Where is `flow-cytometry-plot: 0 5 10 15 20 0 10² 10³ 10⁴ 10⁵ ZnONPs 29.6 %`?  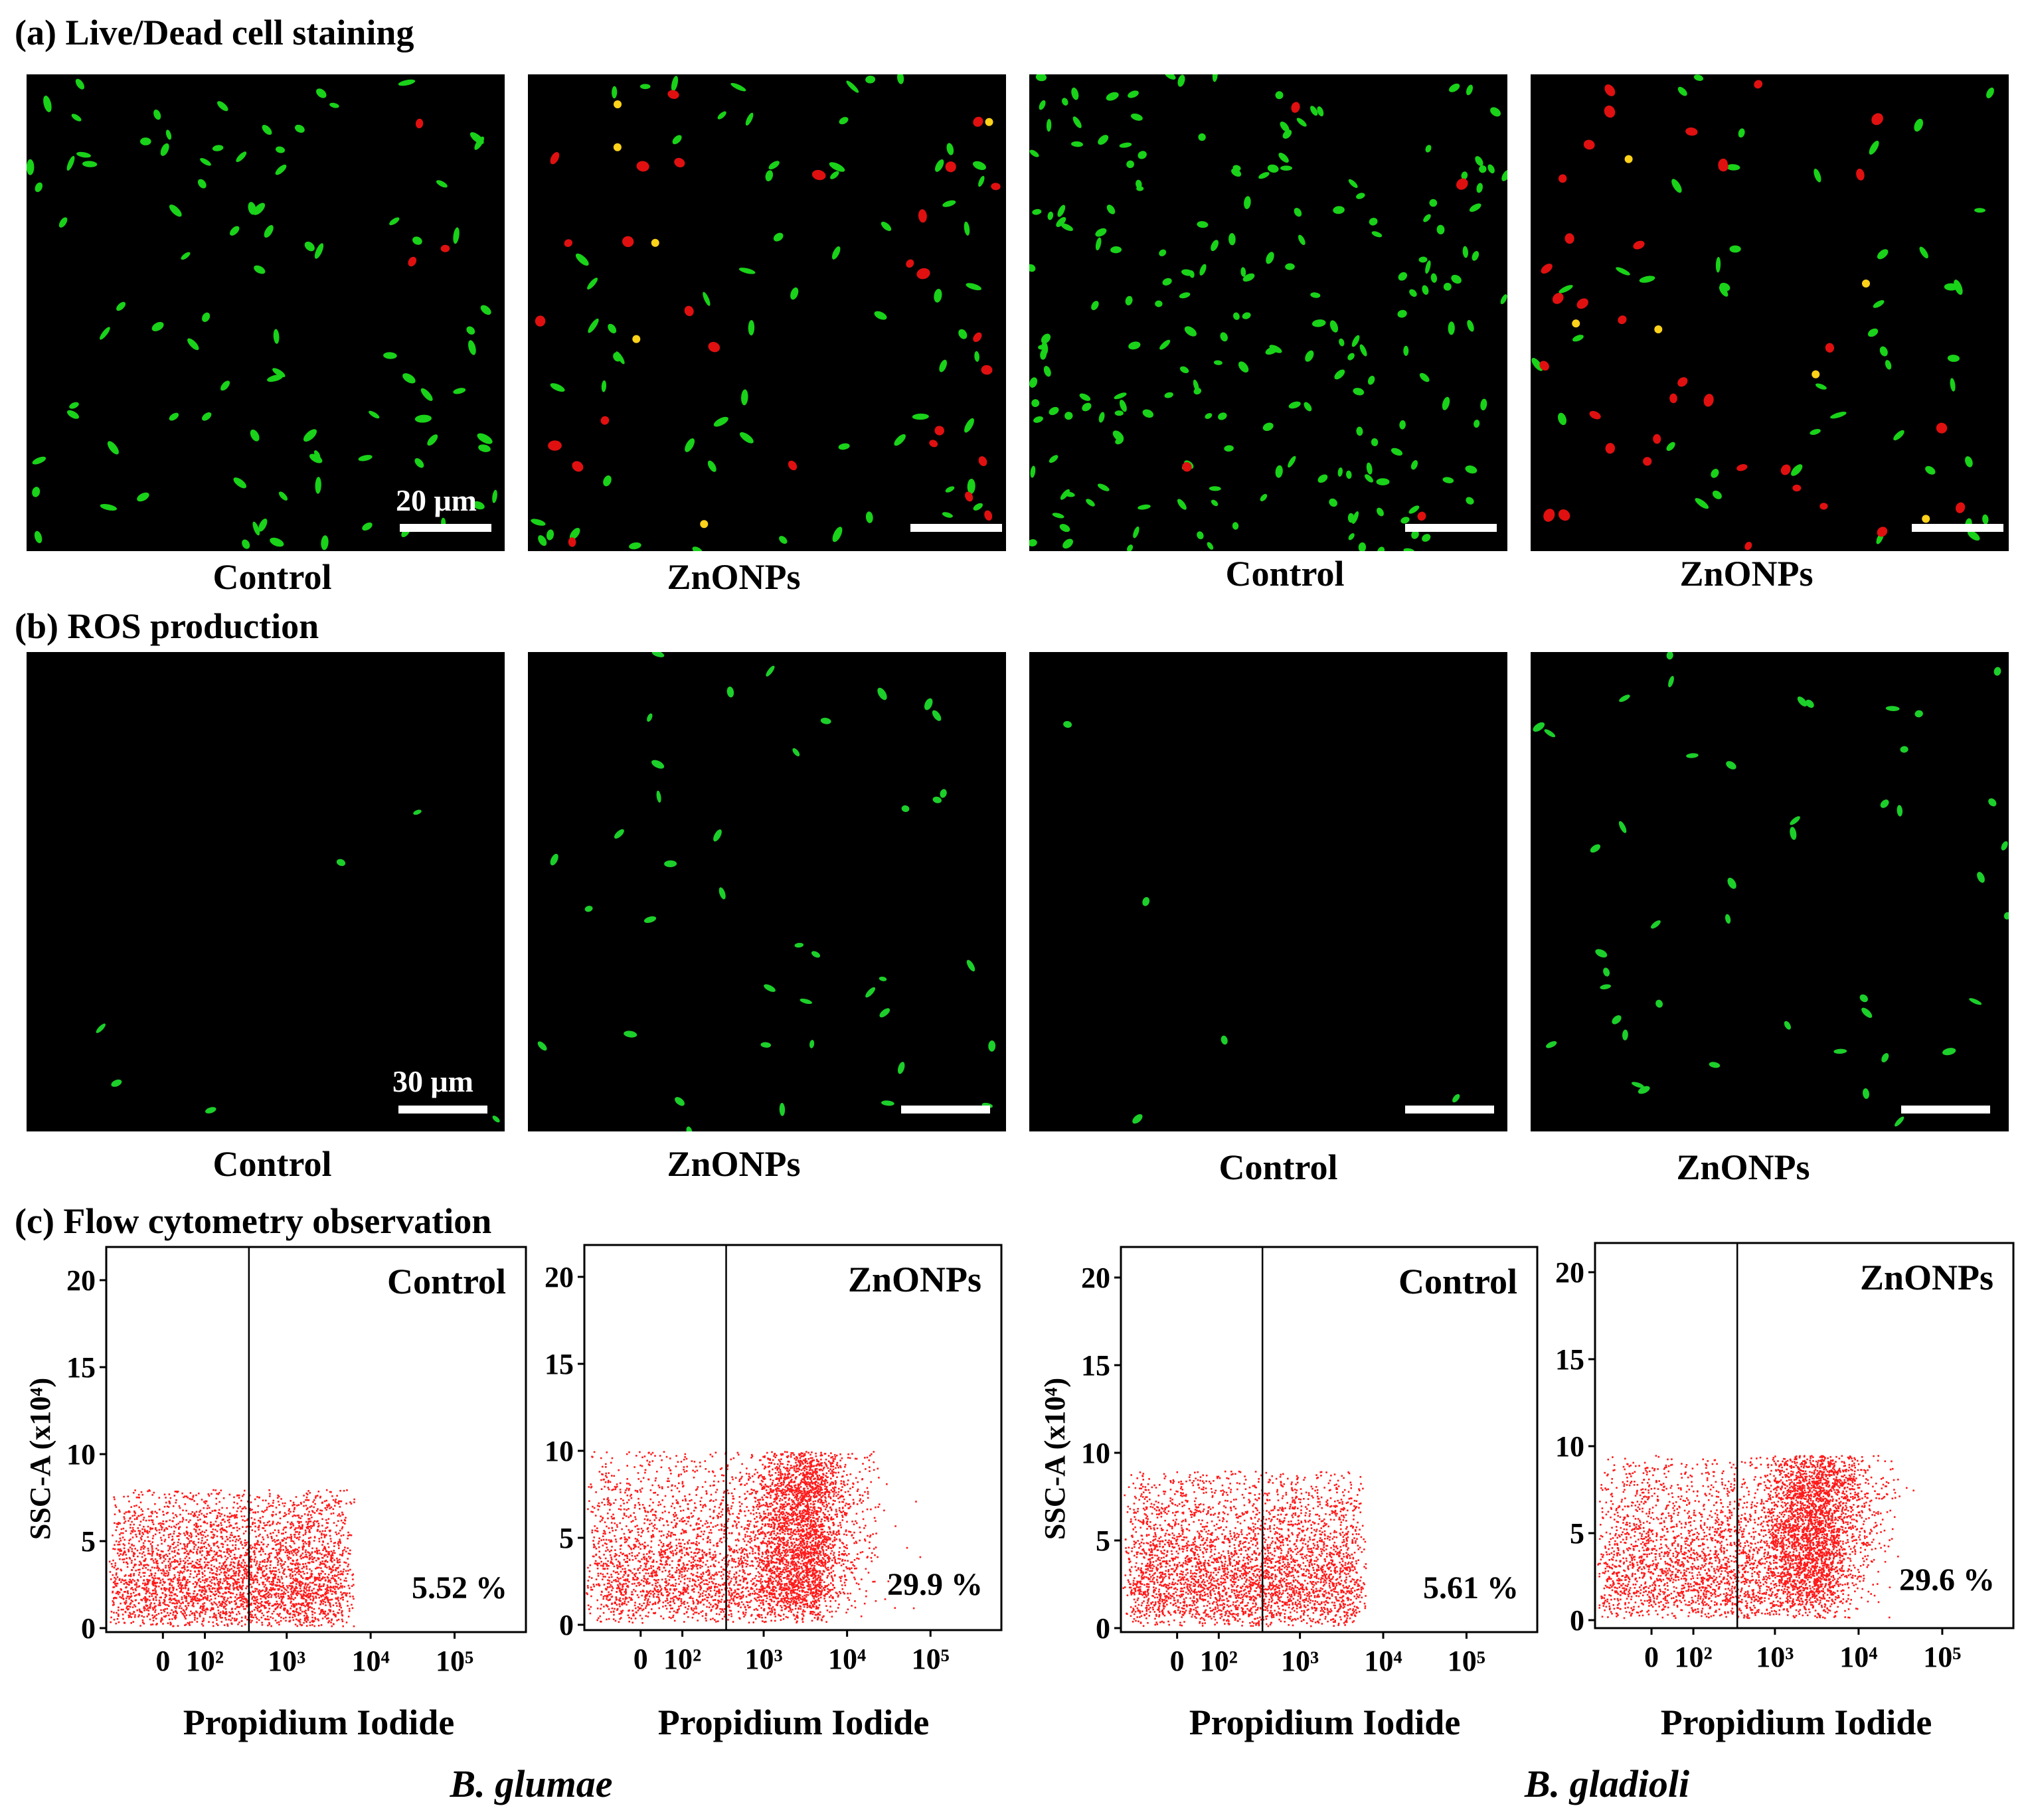 flow-cytometry-plot: 0 5 10 15 20 0 10² 10³ 10⁴ 10⁵ ZnONPs 29.6 % is located at coordinates (1785, 1457).